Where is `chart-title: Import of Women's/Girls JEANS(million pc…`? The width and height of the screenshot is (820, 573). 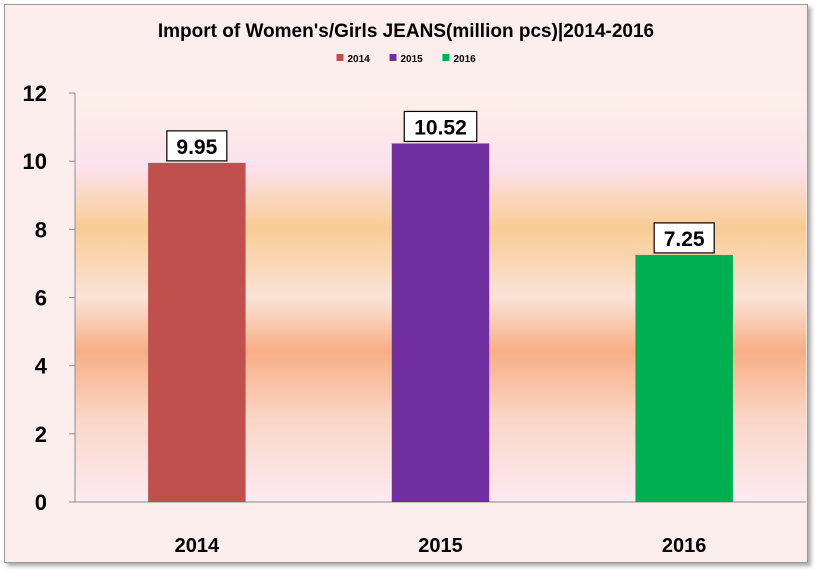
chart-title: Import of Women's/Girls JEANS(million pc… is located at coordinates (406, 31).